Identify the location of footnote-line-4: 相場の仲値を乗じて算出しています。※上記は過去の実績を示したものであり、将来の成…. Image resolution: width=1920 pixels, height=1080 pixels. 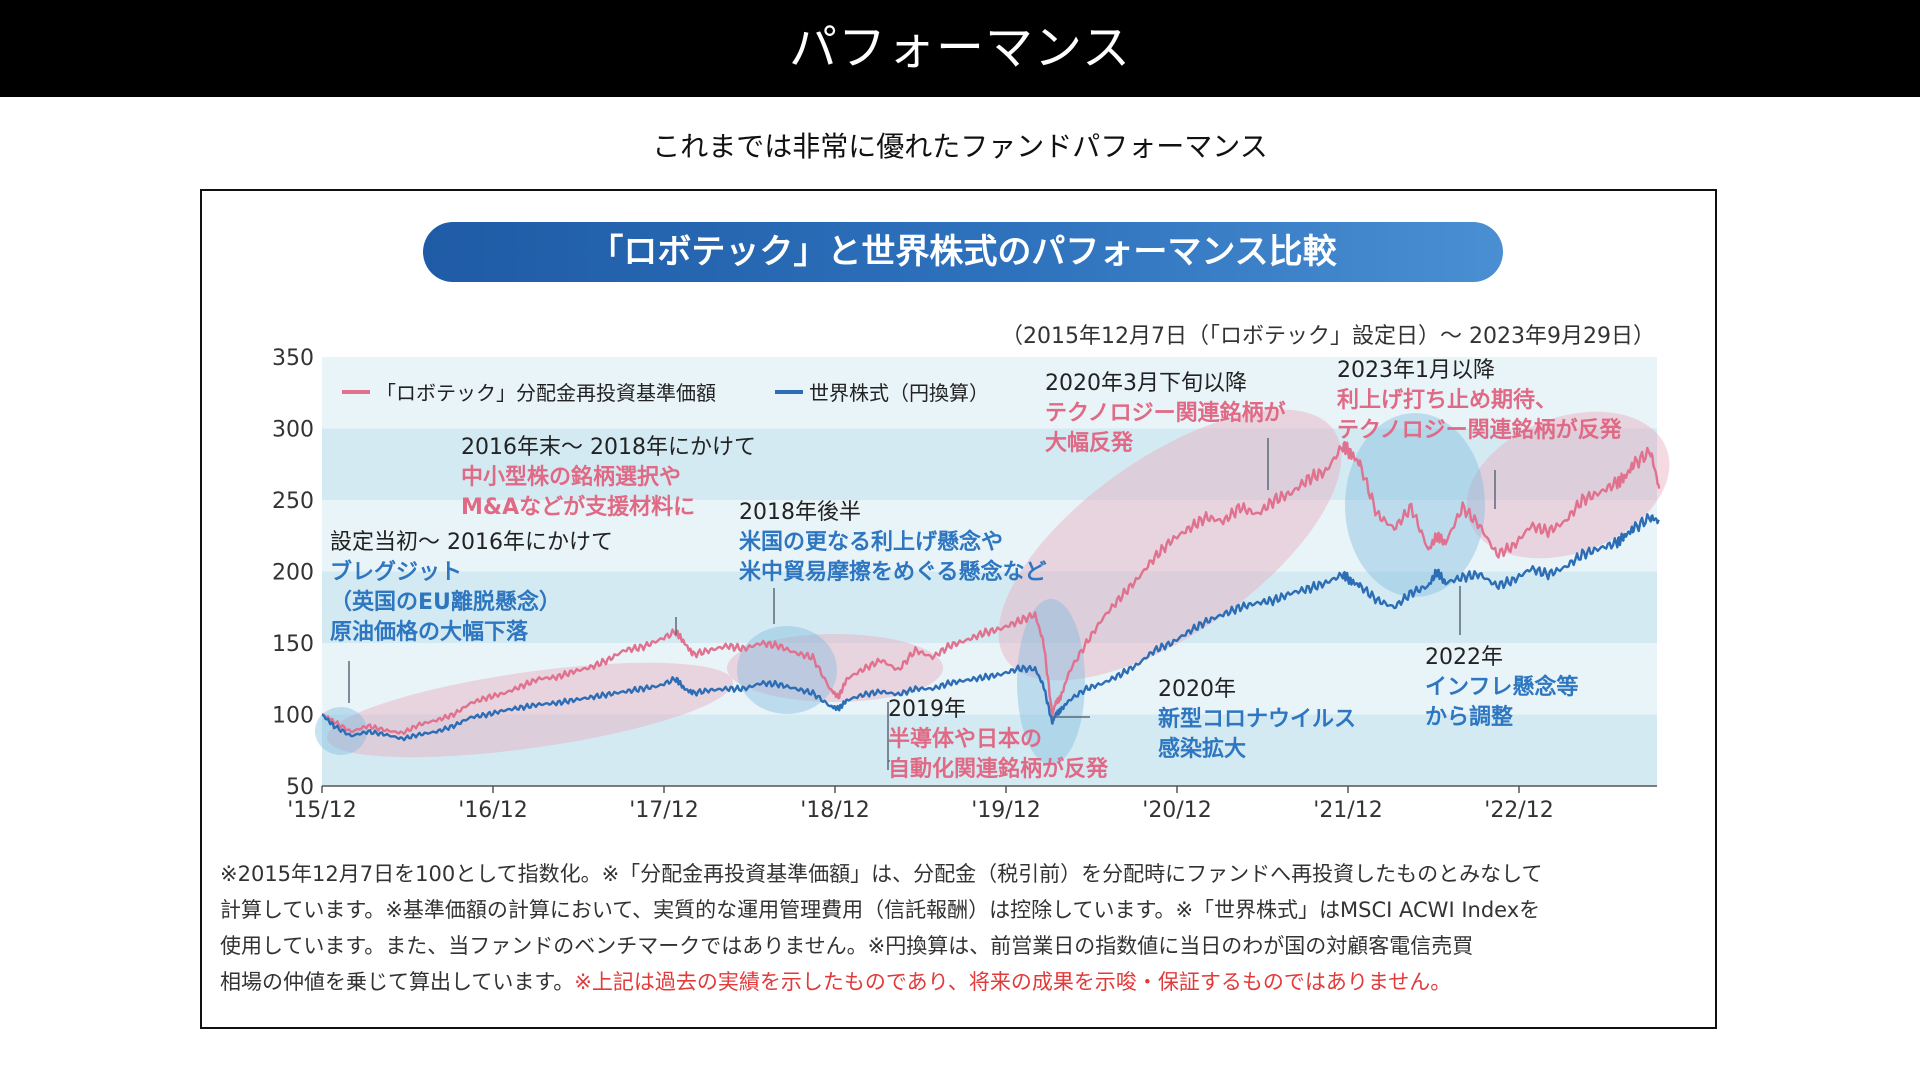
(970, 982).